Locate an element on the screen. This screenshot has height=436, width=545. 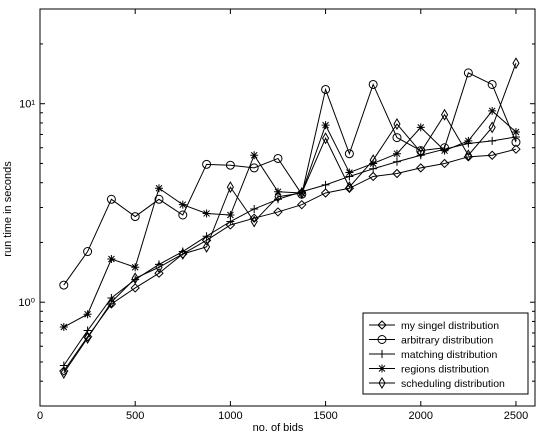
x-tick-label: 1500 is located at coordinates (325, 416).